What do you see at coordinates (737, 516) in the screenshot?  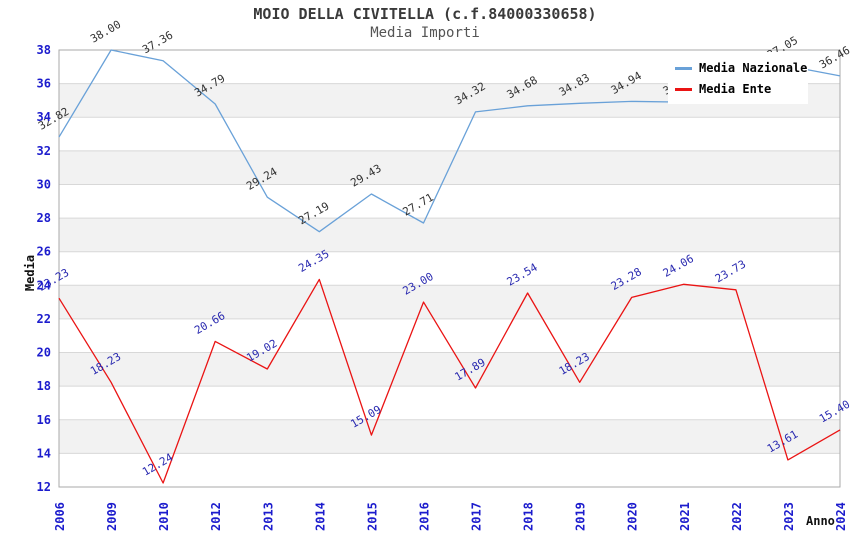 I see `x-tick-label: 2022` at bounding box center [737, 516].